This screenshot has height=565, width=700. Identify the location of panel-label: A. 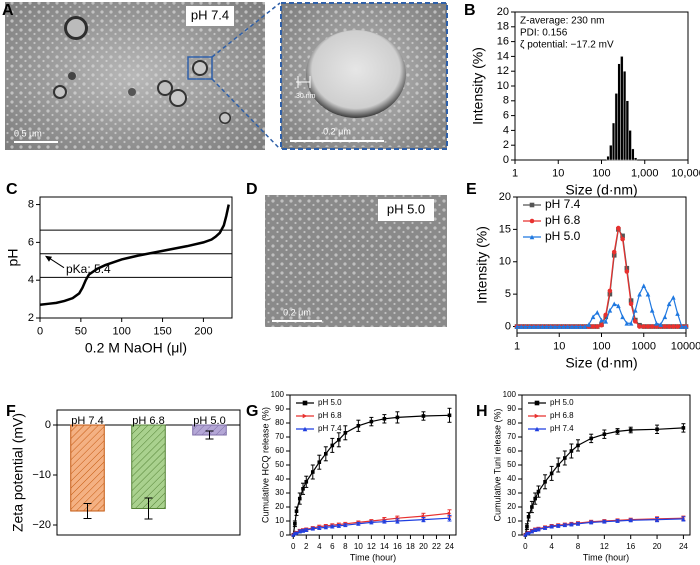
(8, 10).